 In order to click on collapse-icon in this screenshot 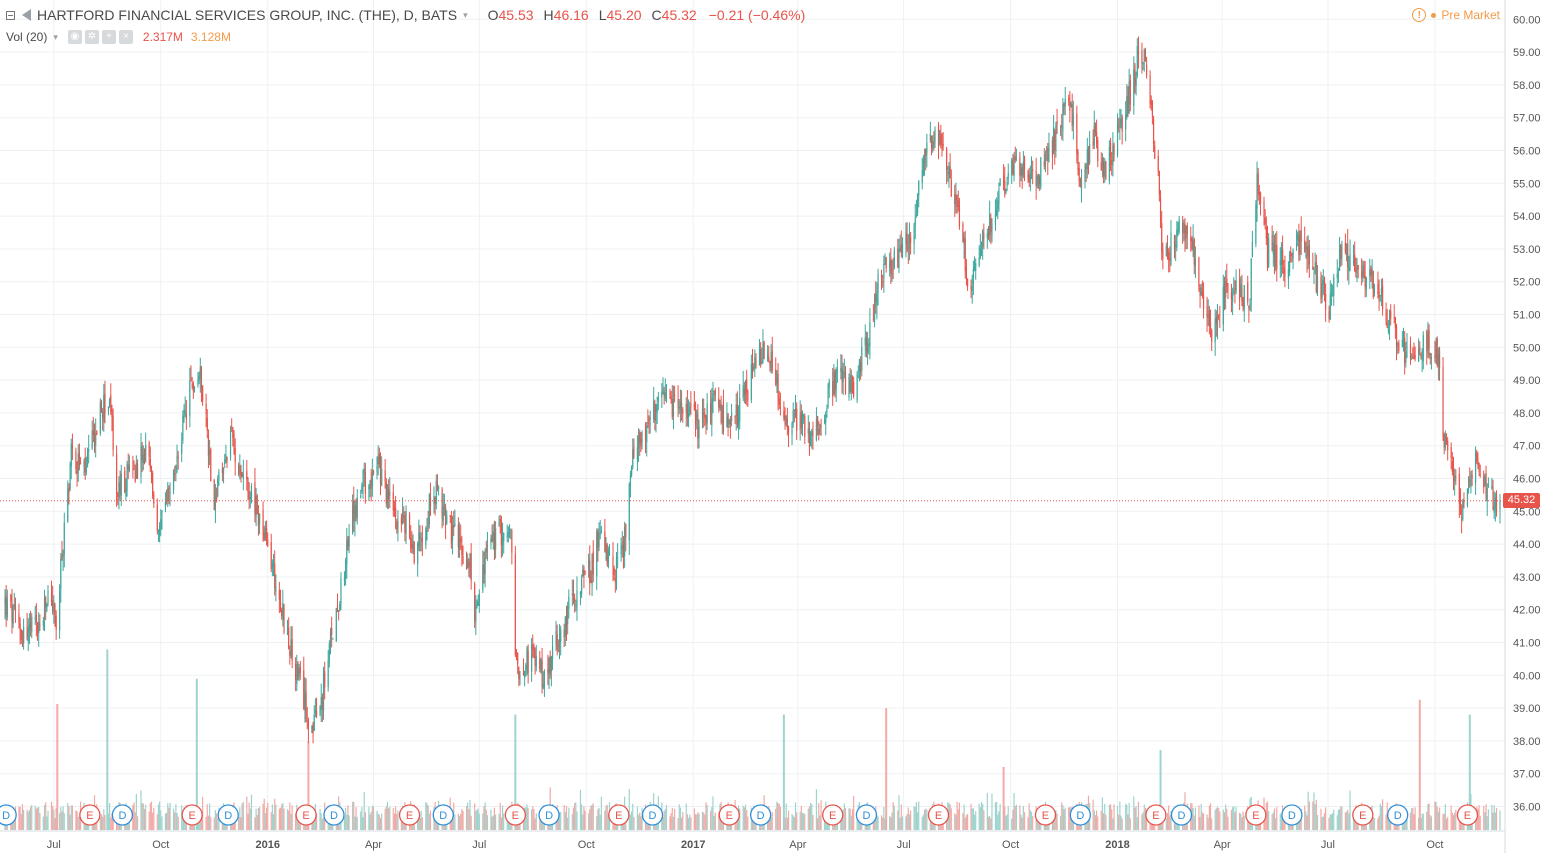, I will do `click(10, 15)`.